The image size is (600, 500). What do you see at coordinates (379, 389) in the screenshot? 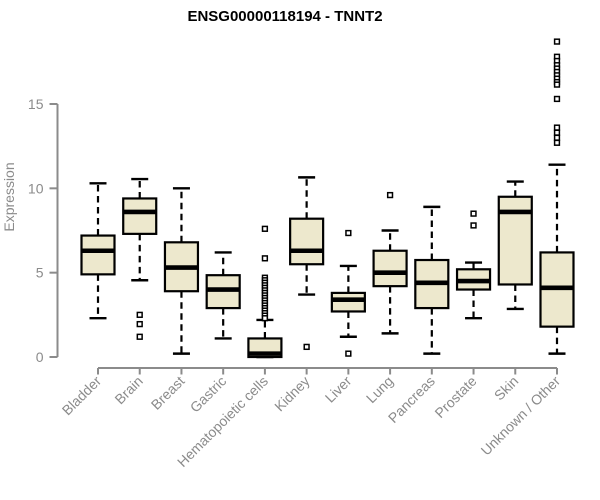
I see `x-tick-label-lung: Lung` at bounding box center [379, 389].